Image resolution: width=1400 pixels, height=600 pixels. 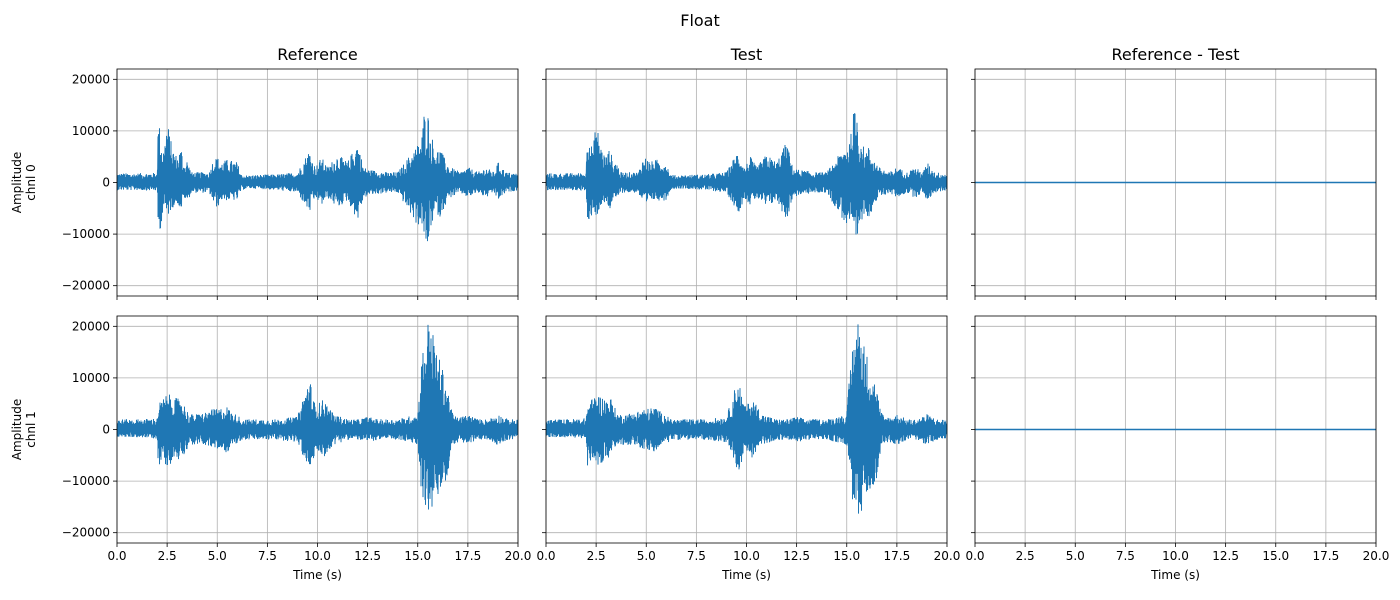 I want to click on subplot-1-3: Reference - Test, so click(x=1174, y=172).